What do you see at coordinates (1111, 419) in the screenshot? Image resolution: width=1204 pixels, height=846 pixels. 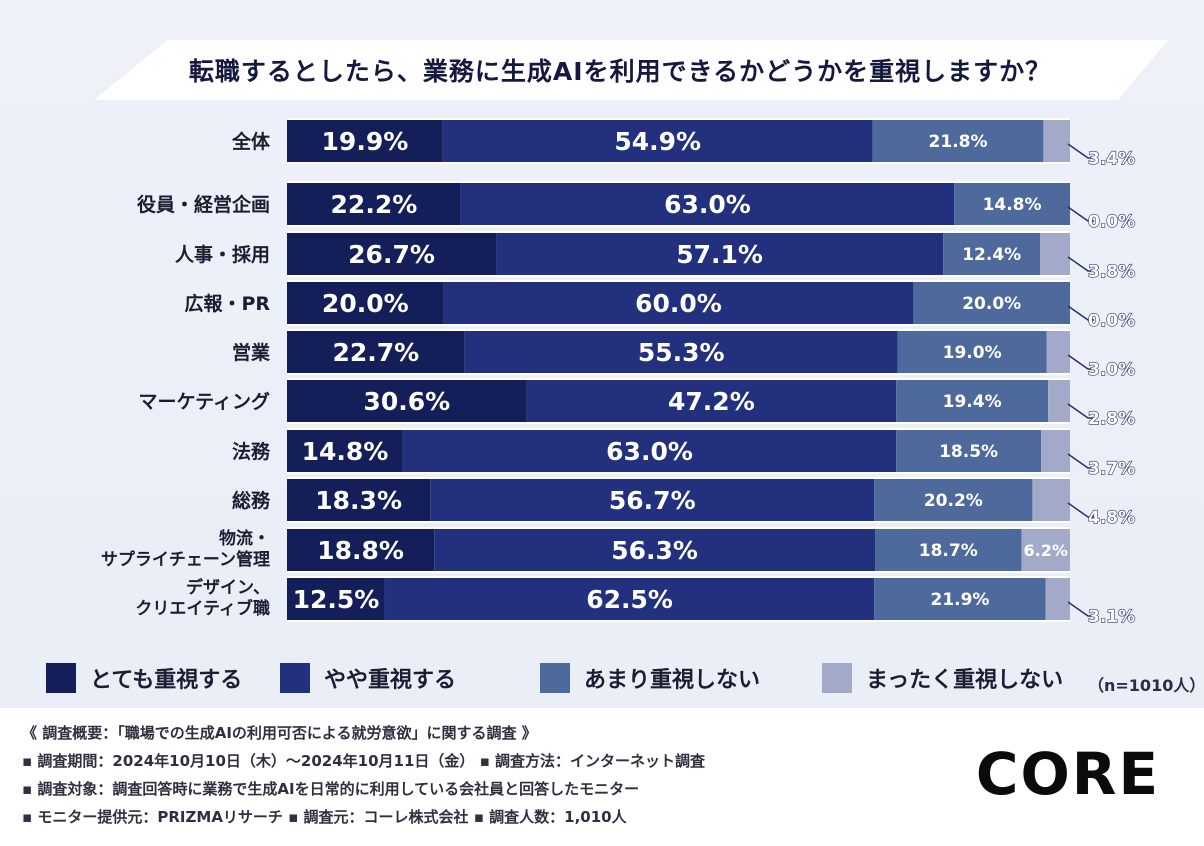 I see `data-label: 2.8%` at bounding box center [1111, 419].